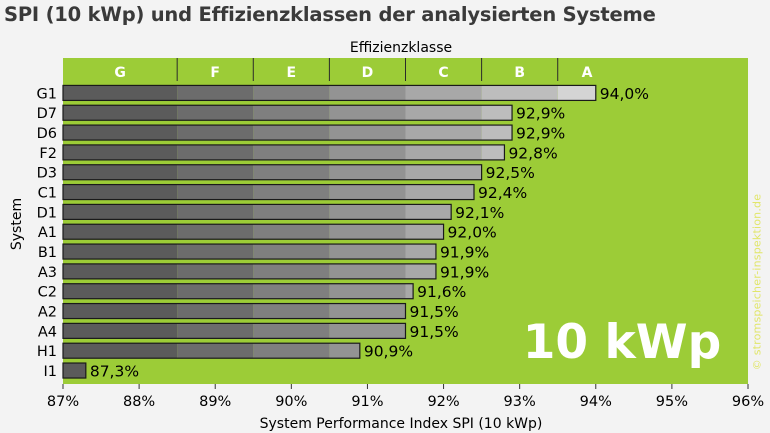 The image size is (770, 433). What do you see at coordinates (47, 293) in the screenshot?
I see `category-label-c2: C2` at bounding box center [47, 293].